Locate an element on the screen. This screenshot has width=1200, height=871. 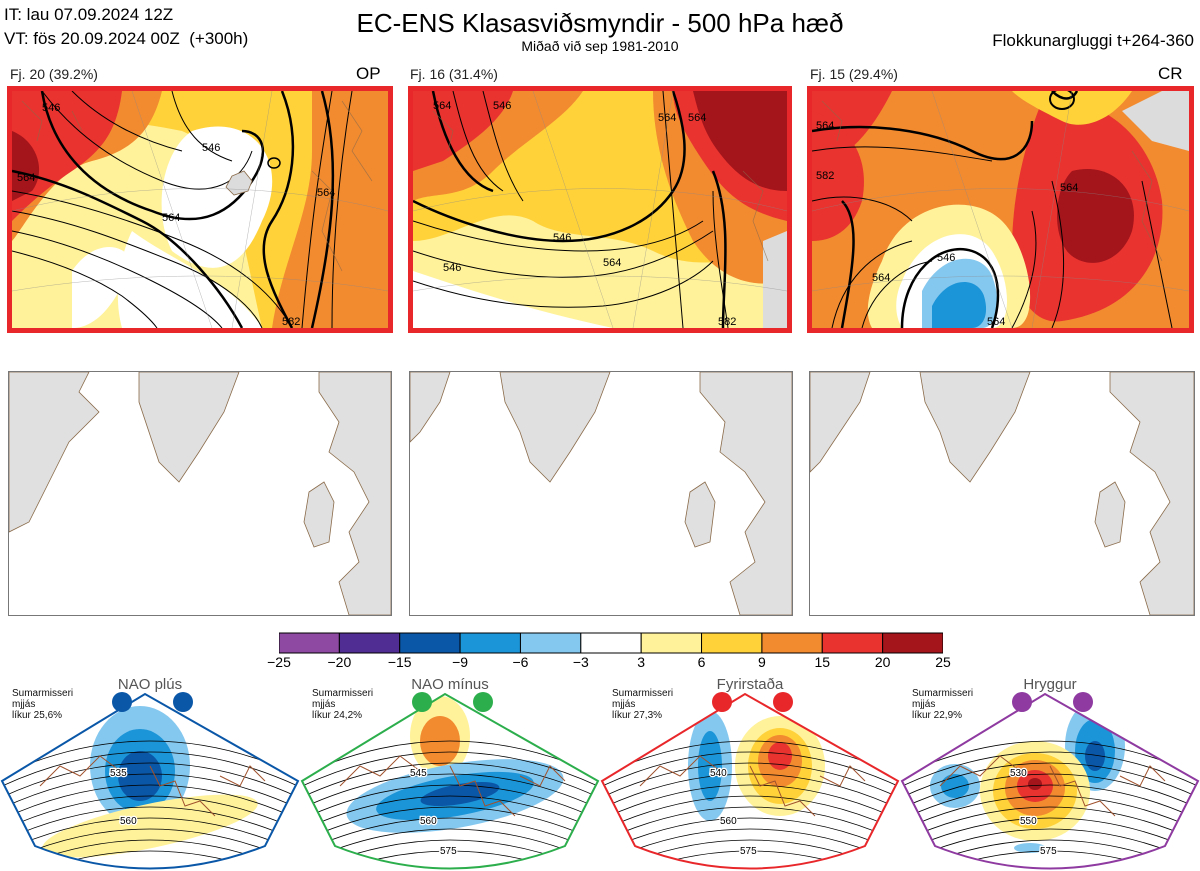
regime-map: 530 550 575 is located at coordinates (1050, 781).